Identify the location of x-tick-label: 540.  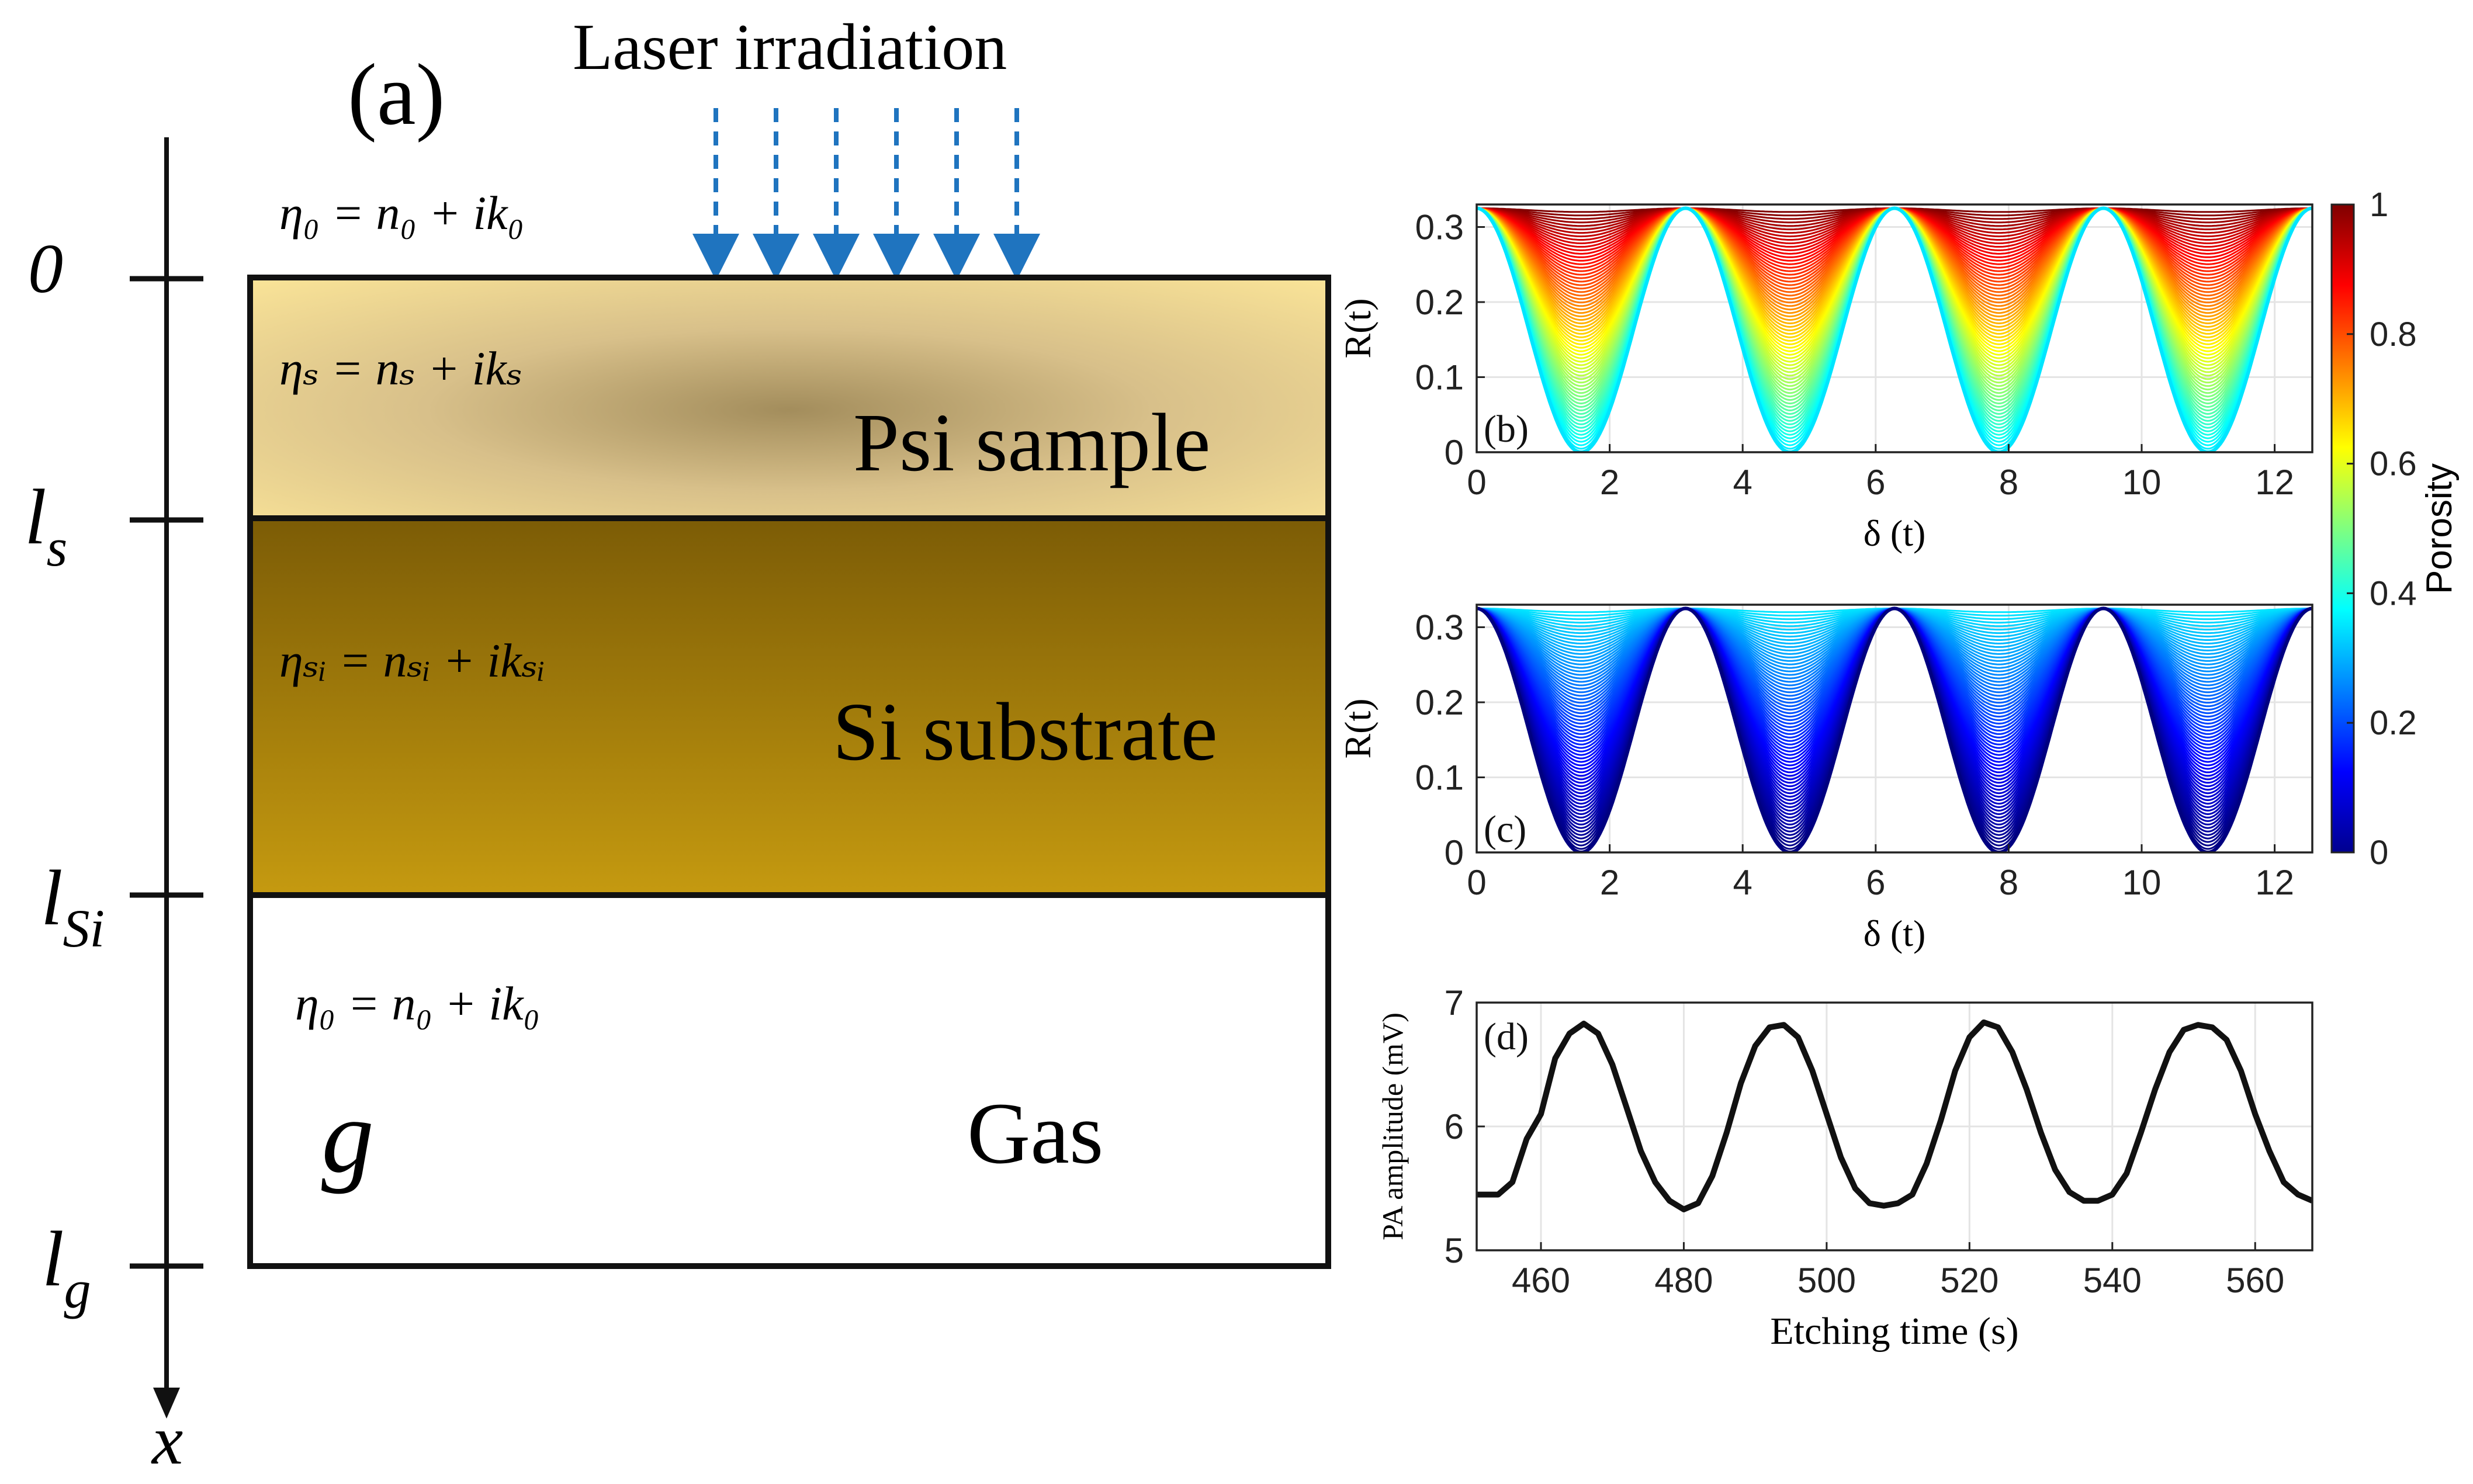
(2112, 1280).